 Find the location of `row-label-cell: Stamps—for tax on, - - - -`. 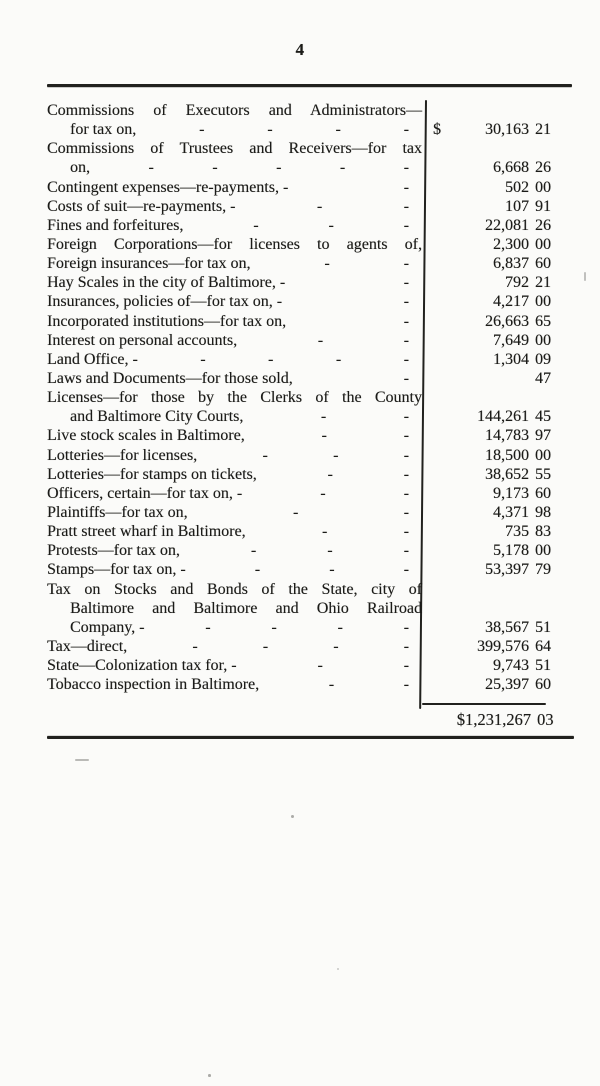

row-label-cell: Stamps—for tax on, - - - - is located at coordinates (236, 569).